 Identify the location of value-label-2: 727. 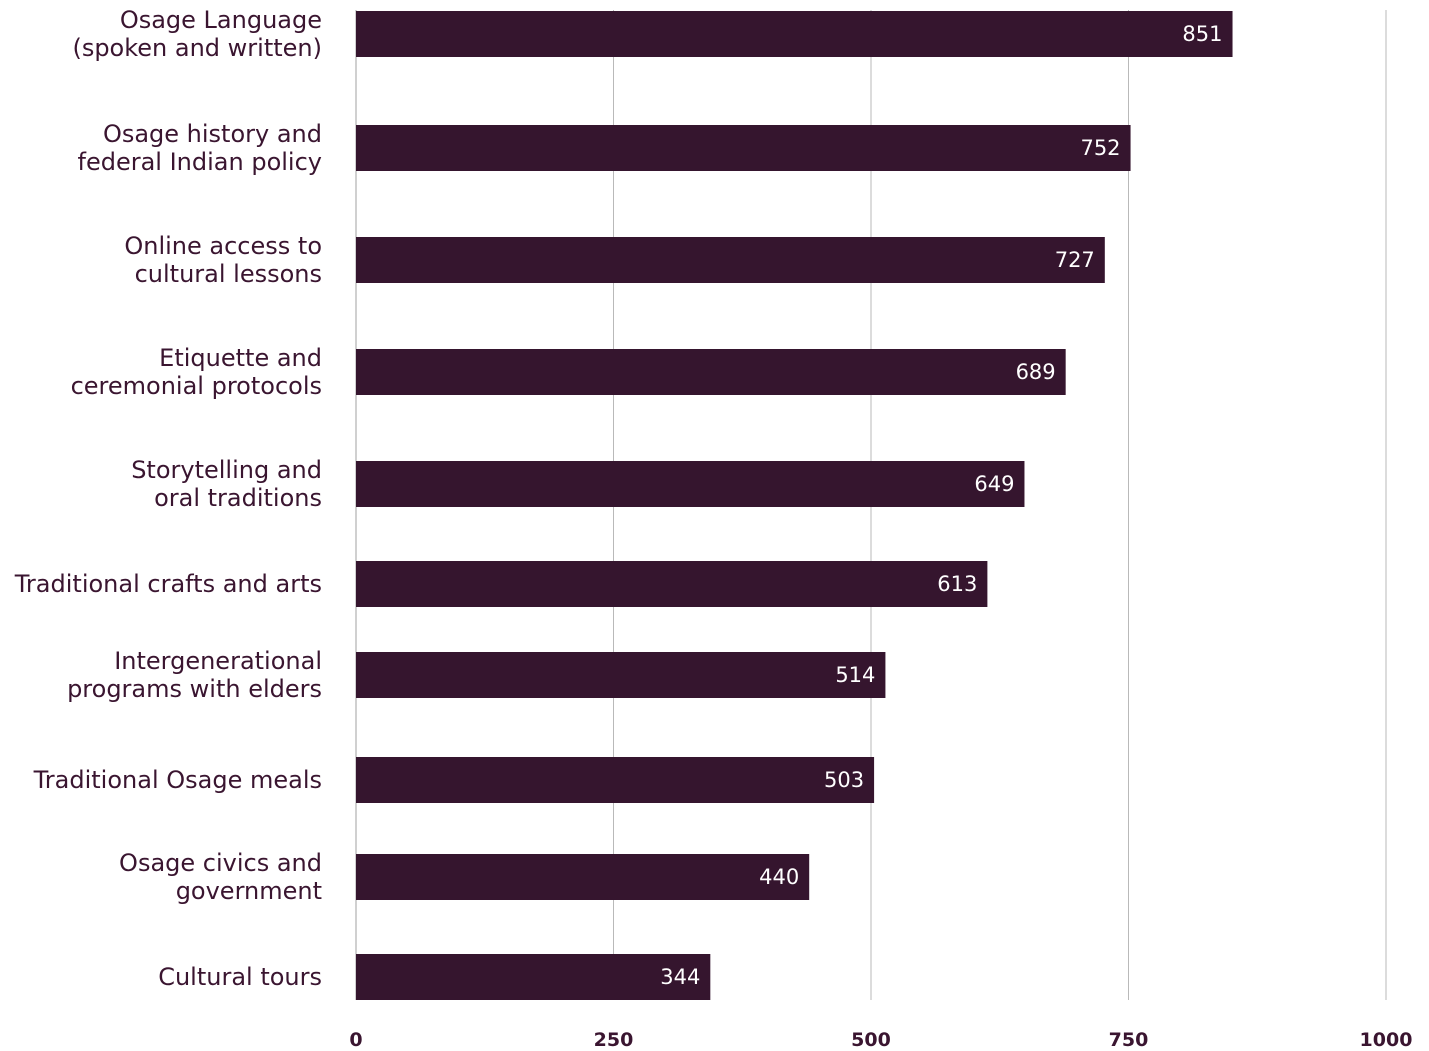
(1075, 260).